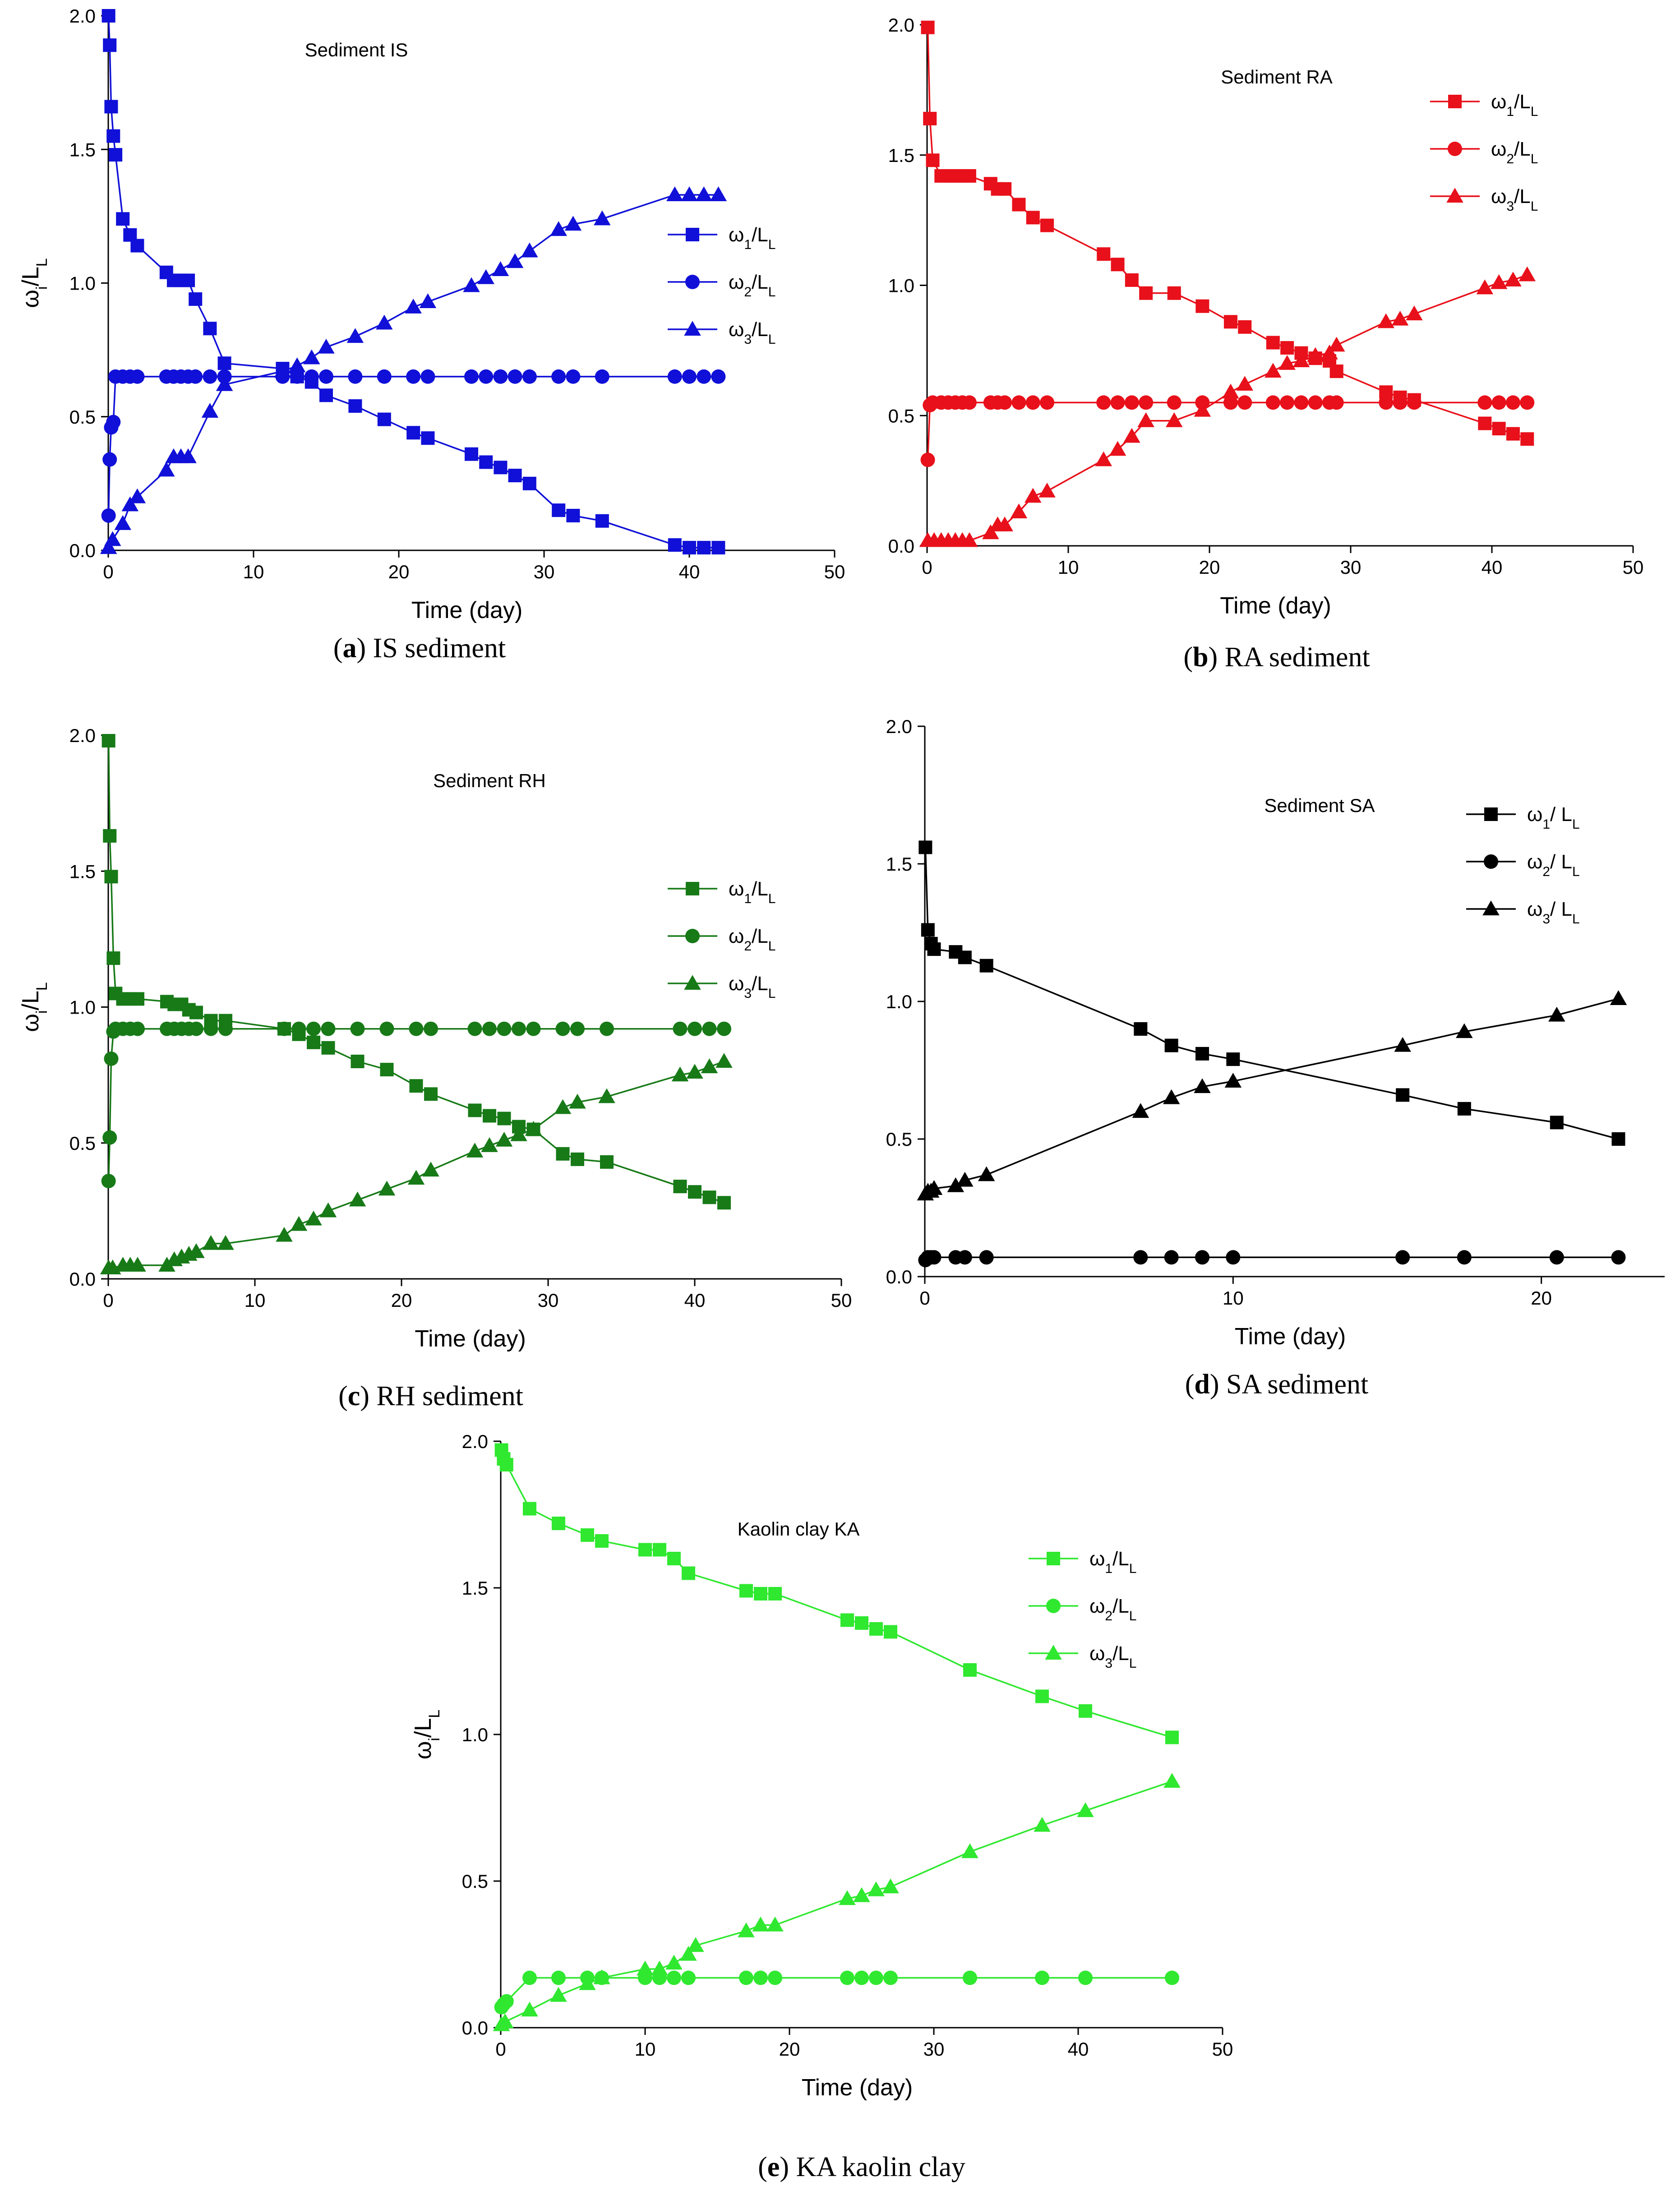 The height and width of the screenshot is (2200, 1680). Describe the element at coordinates (1294, 657) in the screenshot. I see `caption-text: RA sediment` at that location.